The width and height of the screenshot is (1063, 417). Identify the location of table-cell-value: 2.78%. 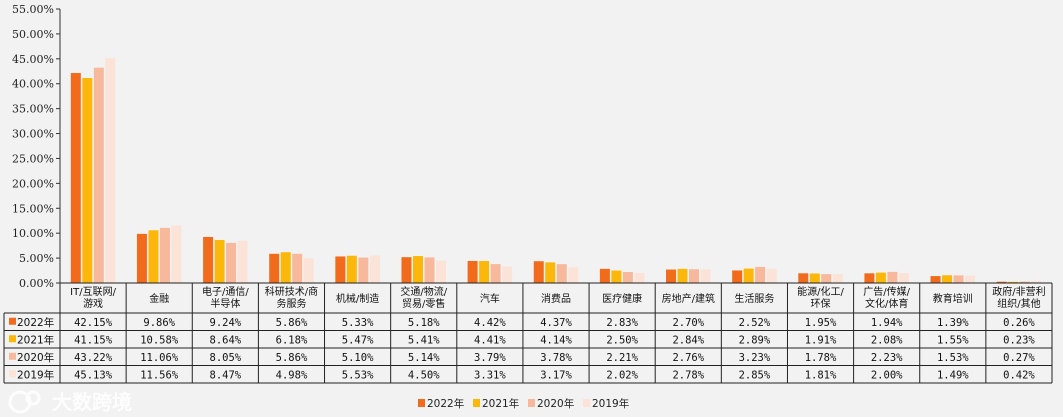
(688, 375).